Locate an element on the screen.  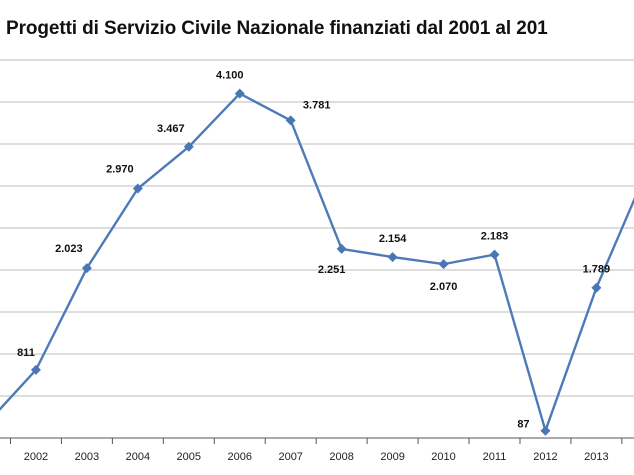
data-point-2009 is located at coordinates (392, 257).